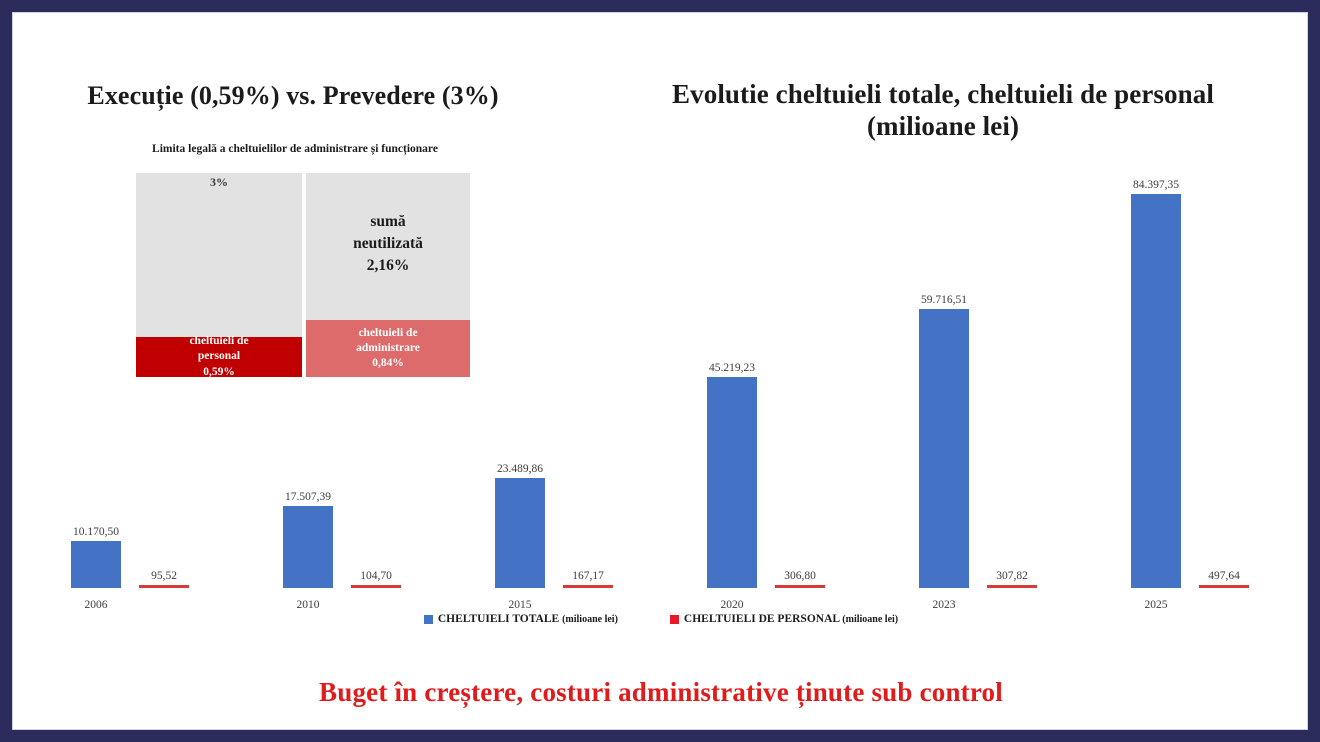  What do you see at coordinates (791, 619) in the screenshot?
I see `legend-label: CHELTUIELI DE PERSONAL (milioane lei)` at bounding box center [791, 619].